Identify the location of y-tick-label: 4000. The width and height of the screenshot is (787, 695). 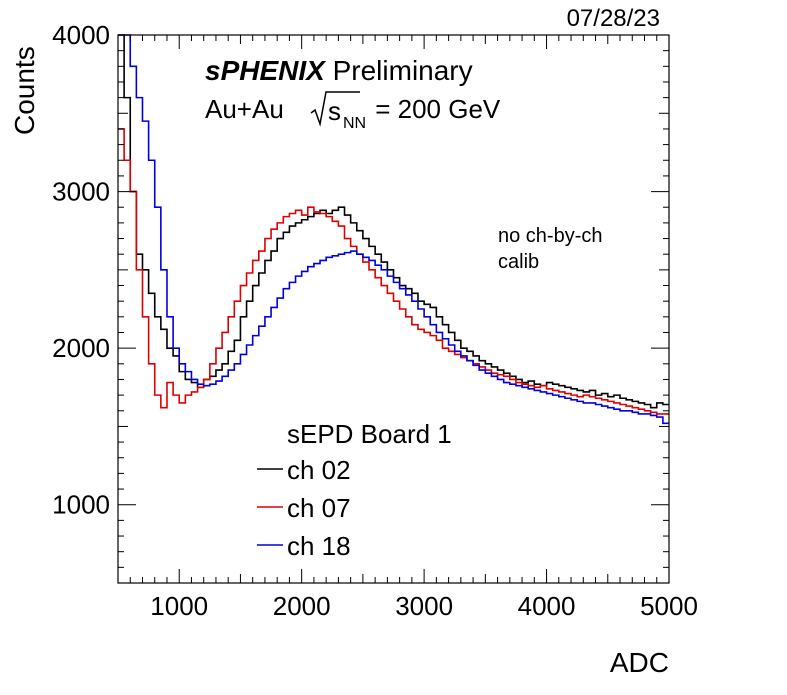
(81, 35).